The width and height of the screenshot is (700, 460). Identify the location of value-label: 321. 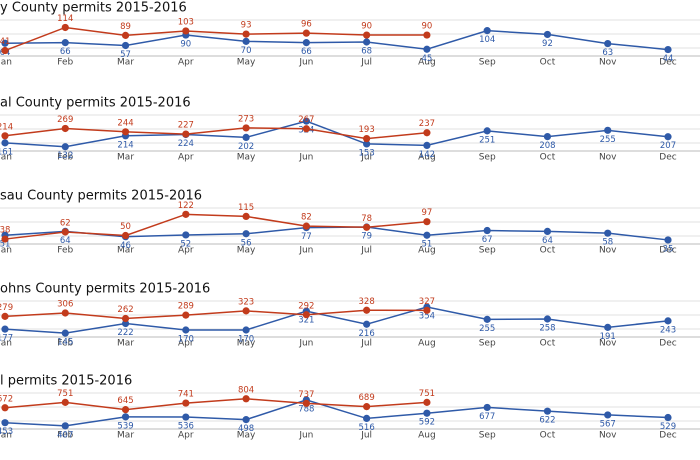
(306, 321).